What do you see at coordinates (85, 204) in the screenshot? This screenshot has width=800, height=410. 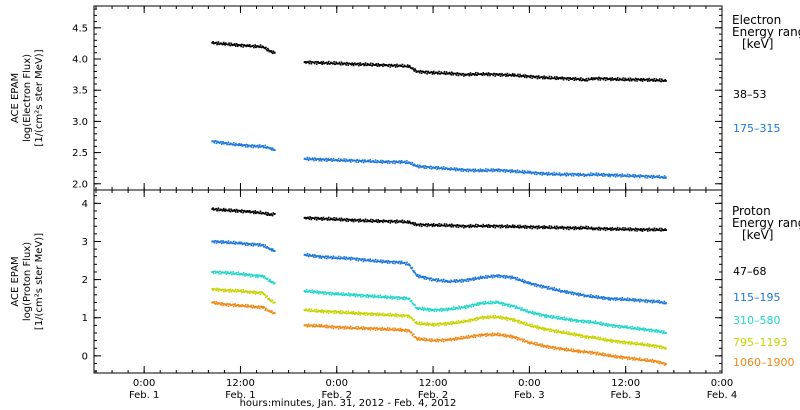 I see `y-tick-label: 4` at bounding box center [85, 204].